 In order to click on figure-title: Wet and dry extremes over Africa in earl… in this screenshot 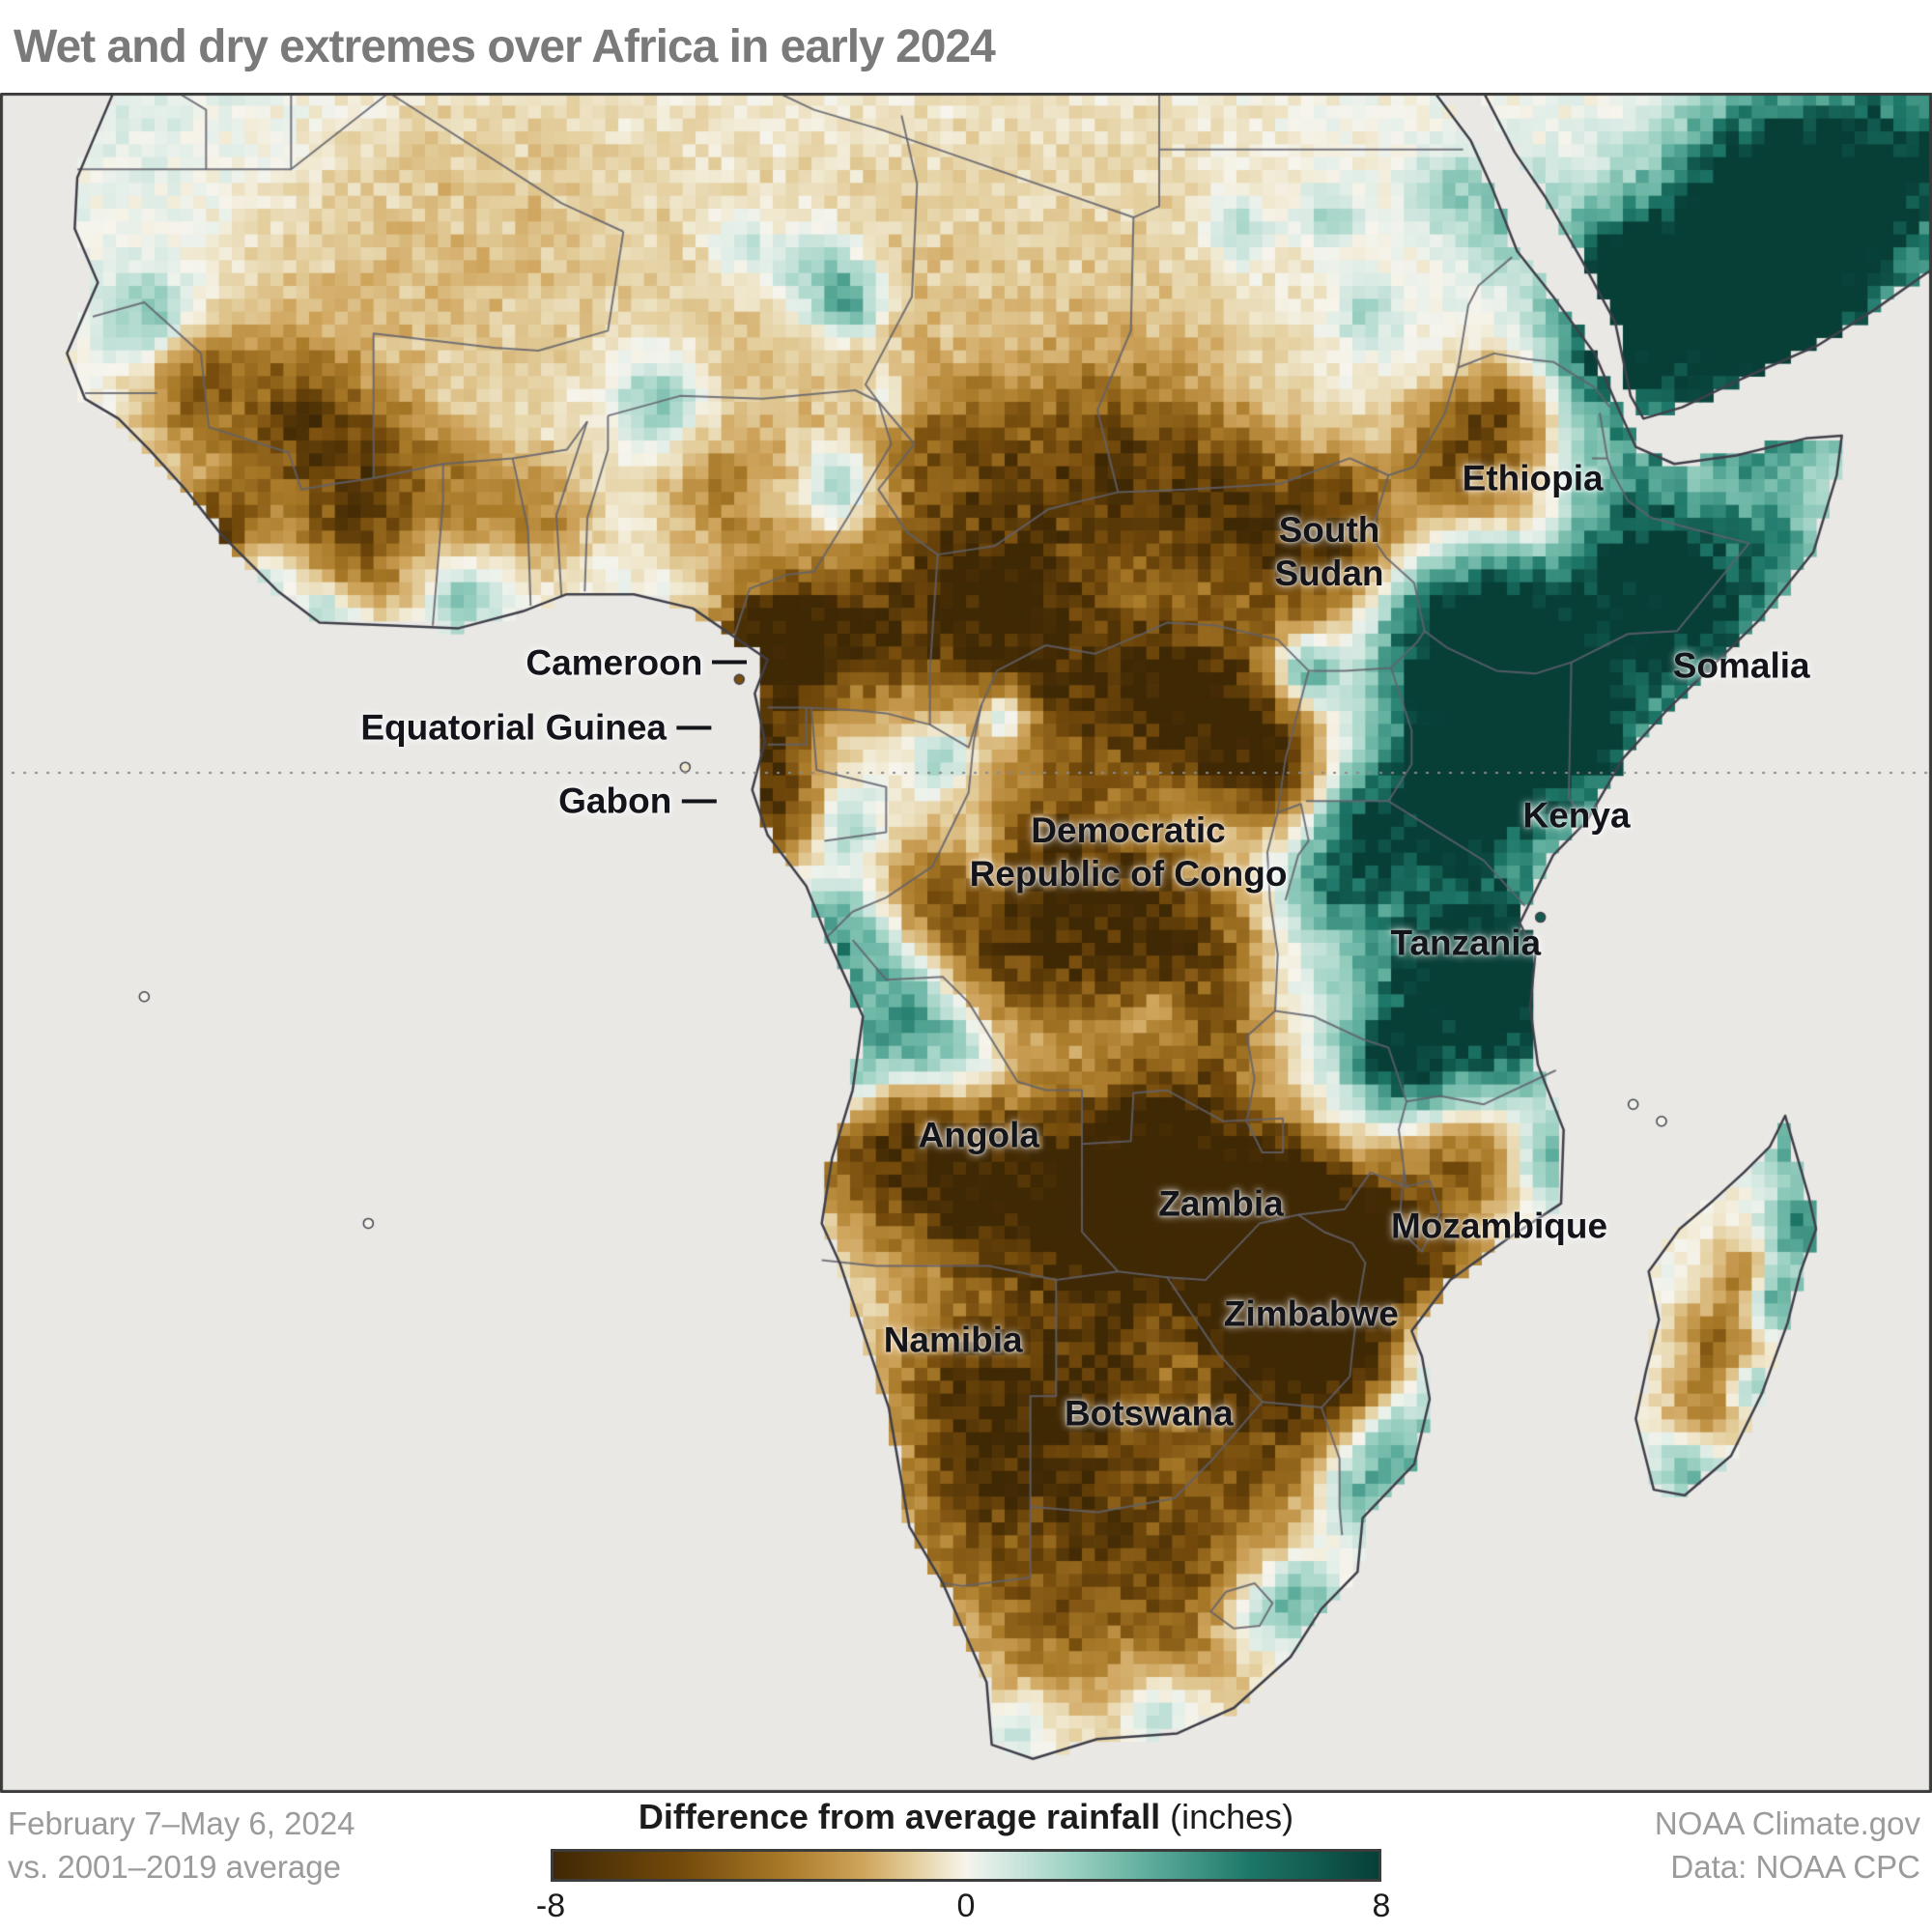, I will do `click(505, 46)`.